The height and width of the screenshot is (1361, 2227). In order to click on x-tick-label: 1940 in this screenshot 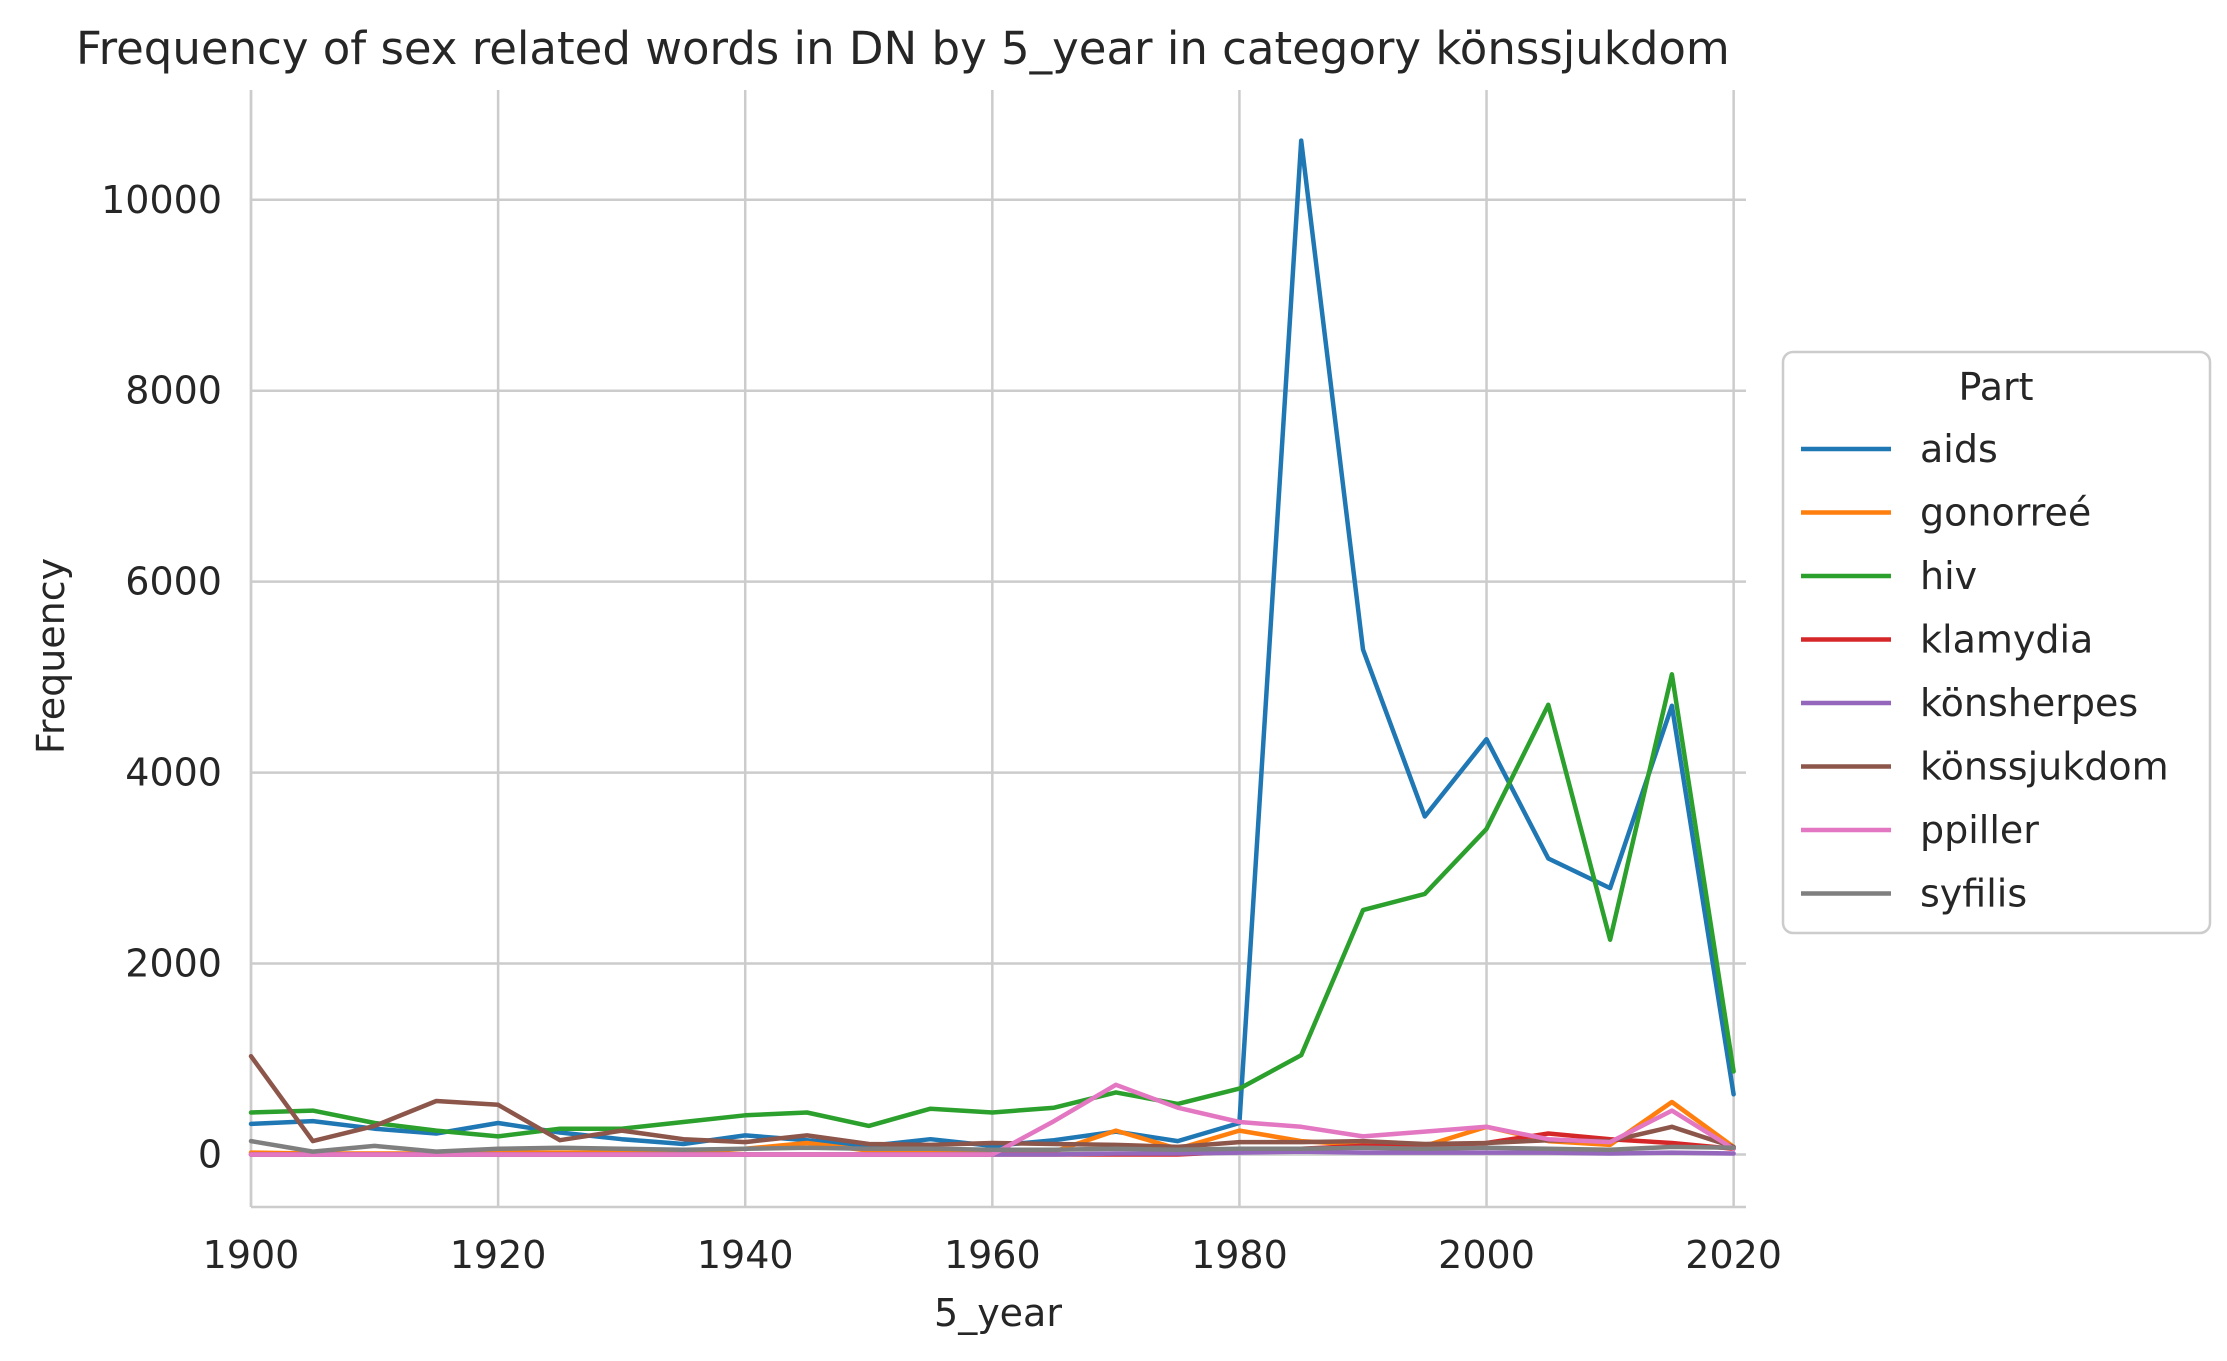, I will do `click(745, 1255)`.